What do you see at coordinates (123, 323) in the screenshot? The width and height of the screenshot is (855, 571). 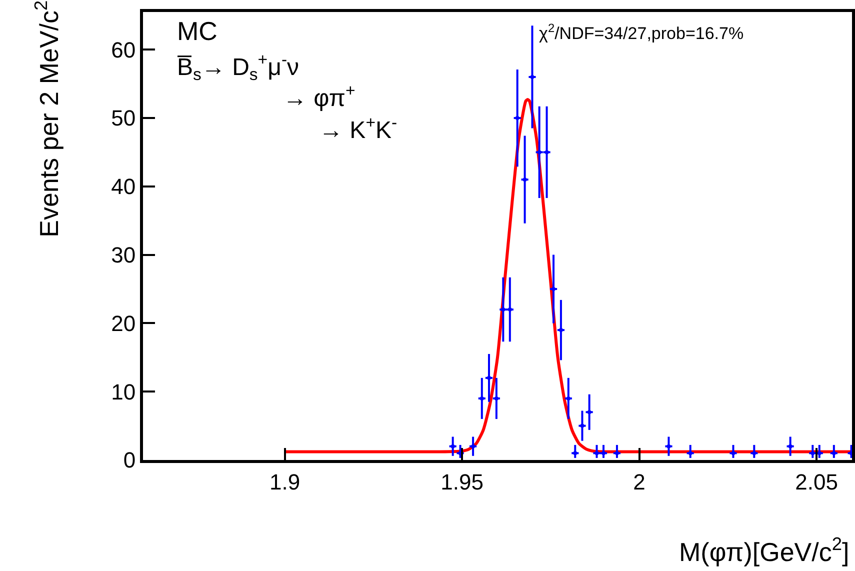 I see `y-tick-label: 20` at bounding box center [123, 323].